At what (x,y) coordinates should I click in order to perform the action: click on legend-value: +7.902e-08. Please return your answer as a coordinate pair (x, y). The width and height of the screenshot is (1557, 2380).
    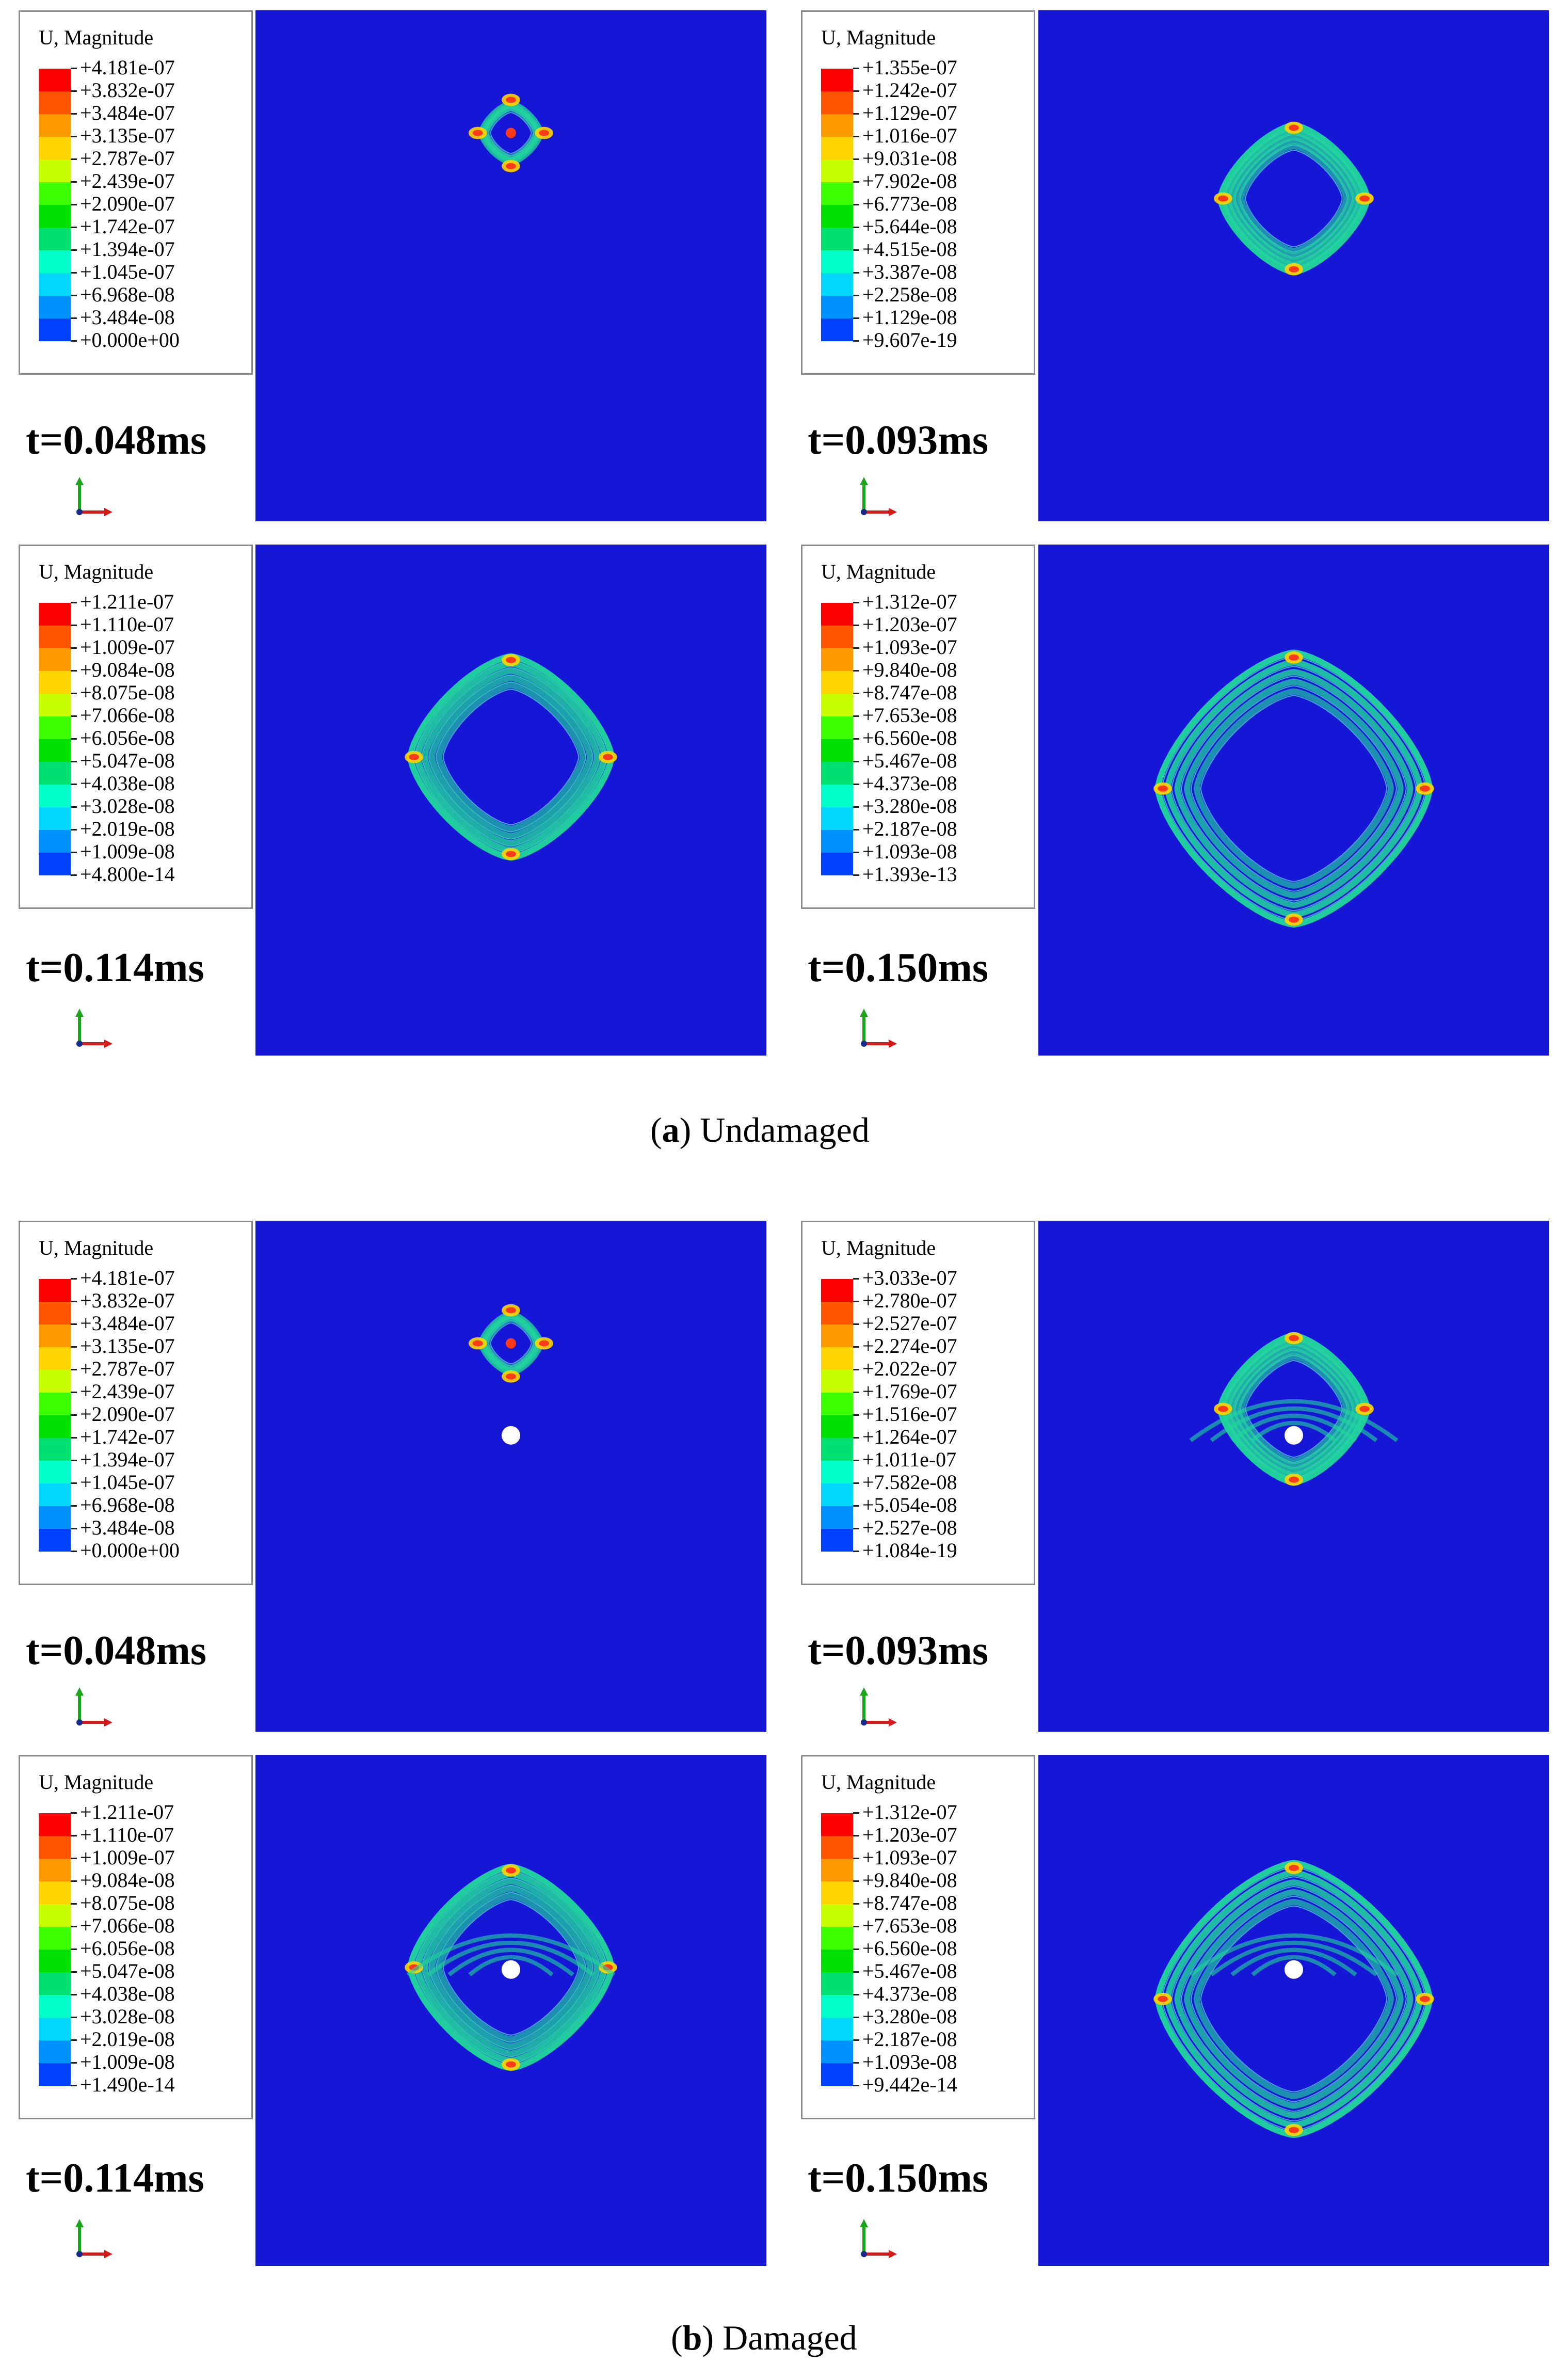
    Looking at the image, I should click on (909, 181).